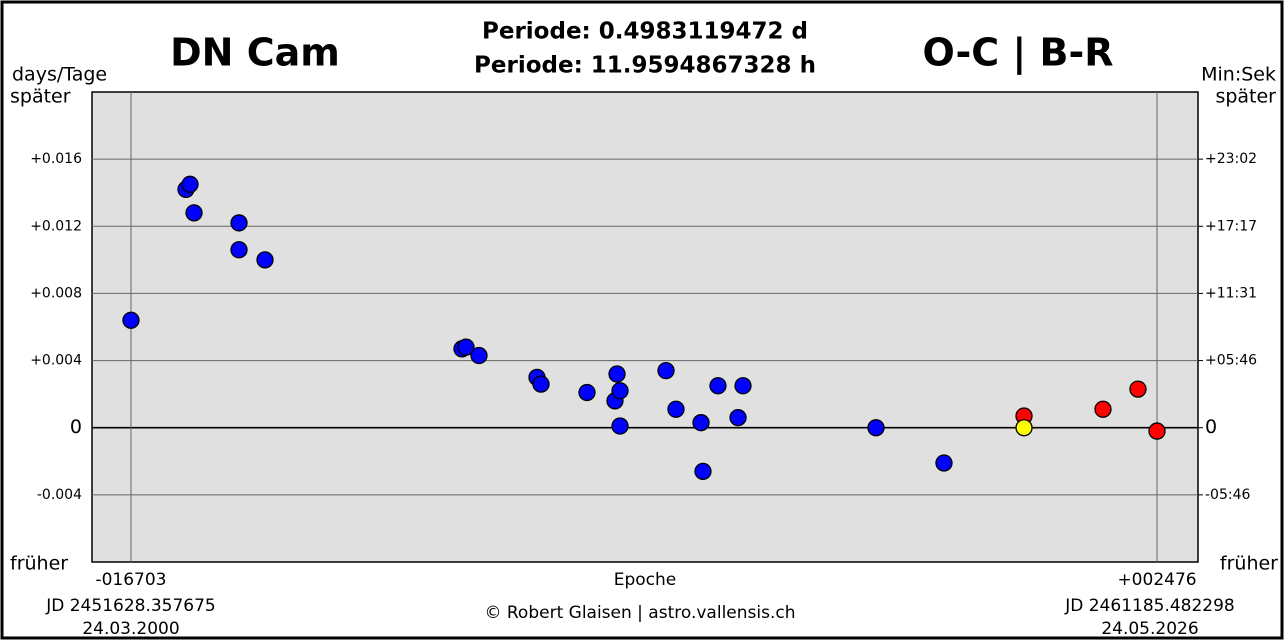  Describe the element at coordinates (76, 427) in the screenshot. I see `y-tick-label: 0` at that location.